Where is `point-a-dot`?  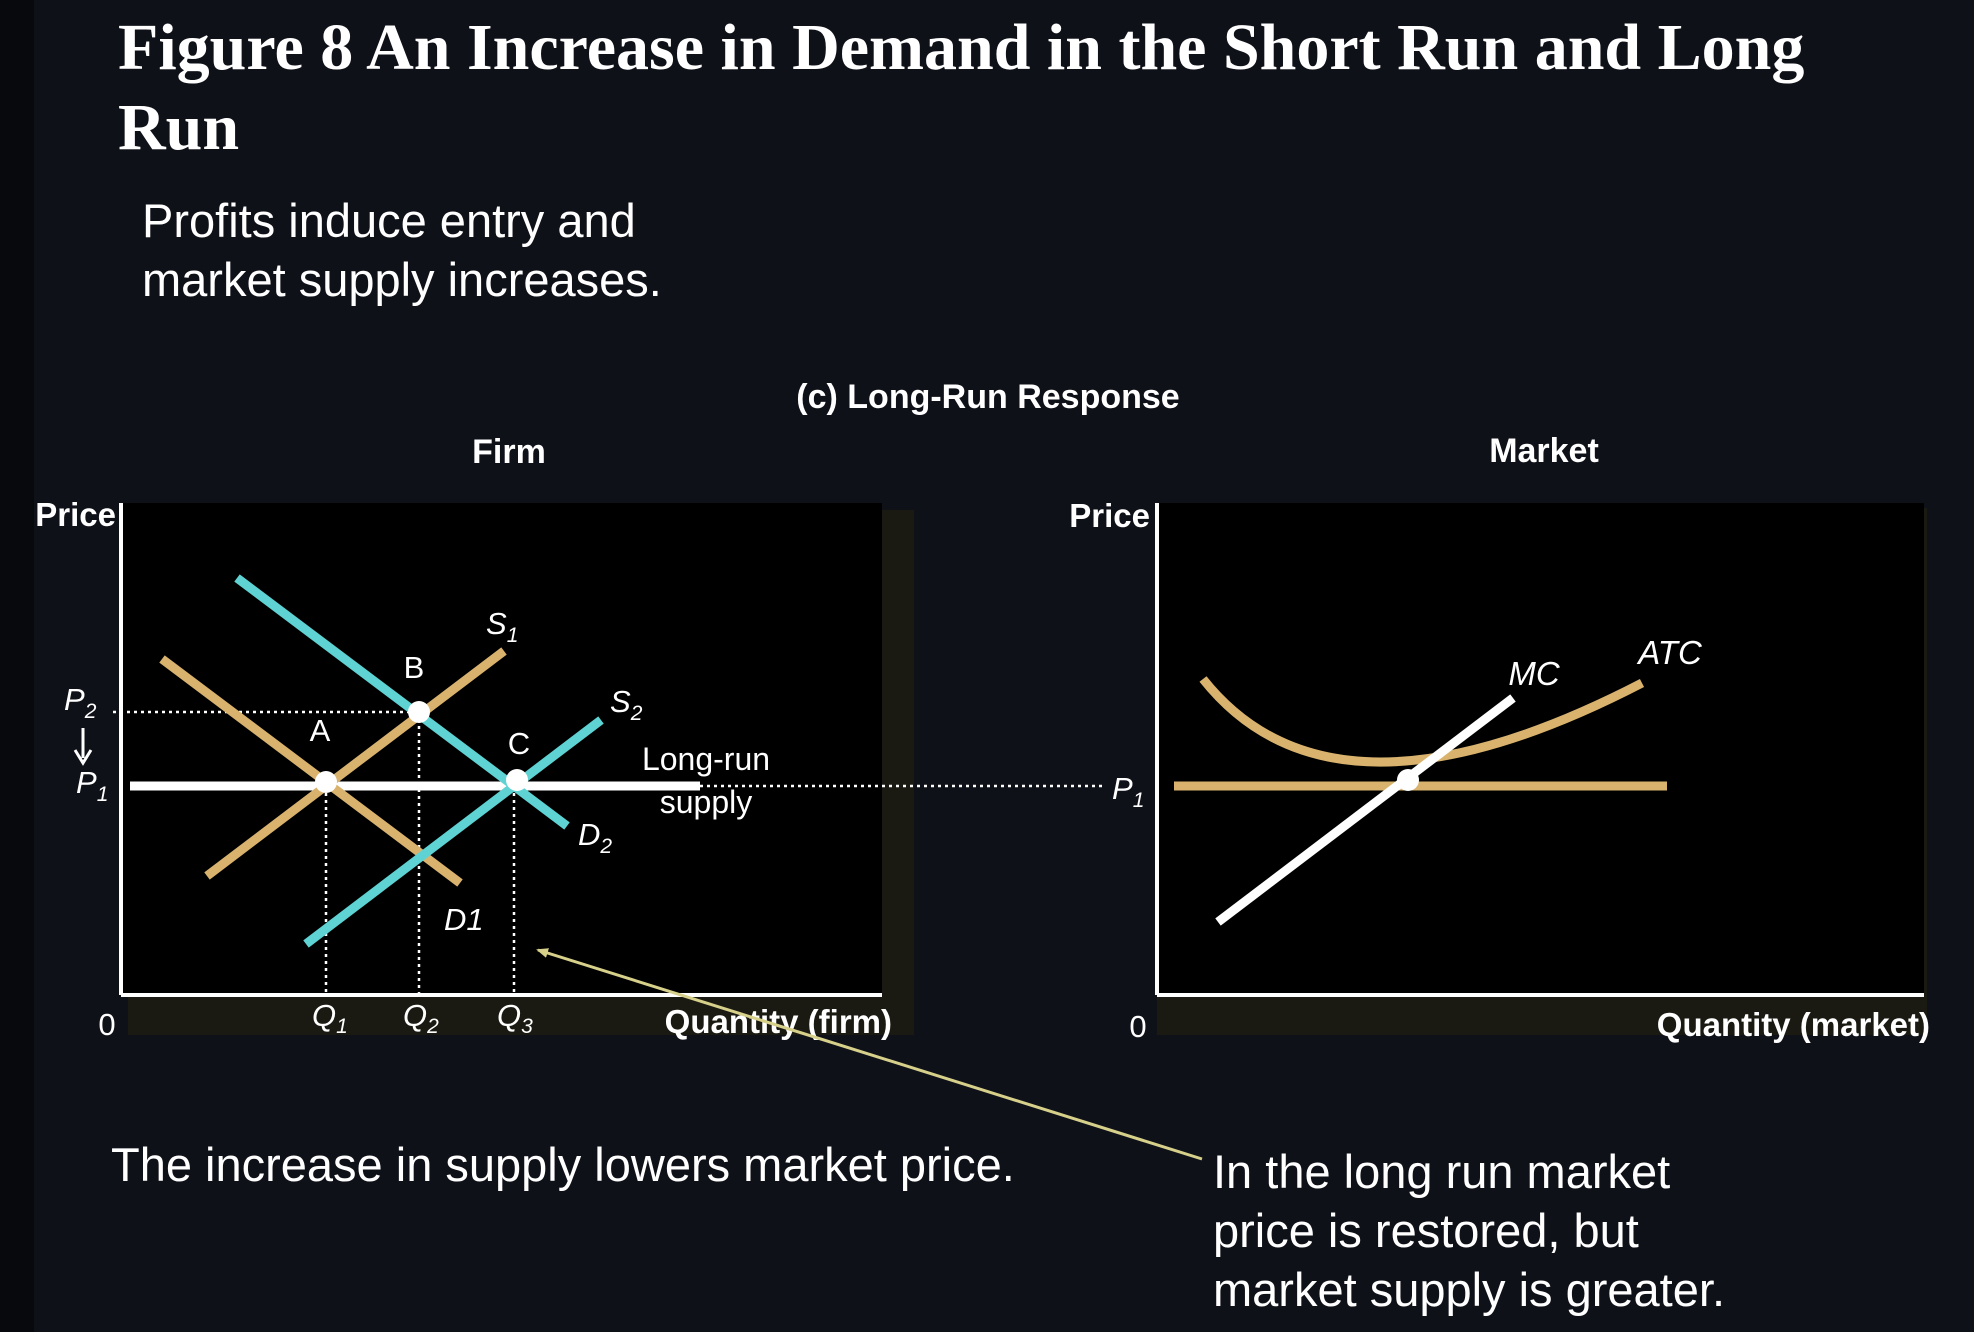
point-a-dot is located at coordinates (326, 782).